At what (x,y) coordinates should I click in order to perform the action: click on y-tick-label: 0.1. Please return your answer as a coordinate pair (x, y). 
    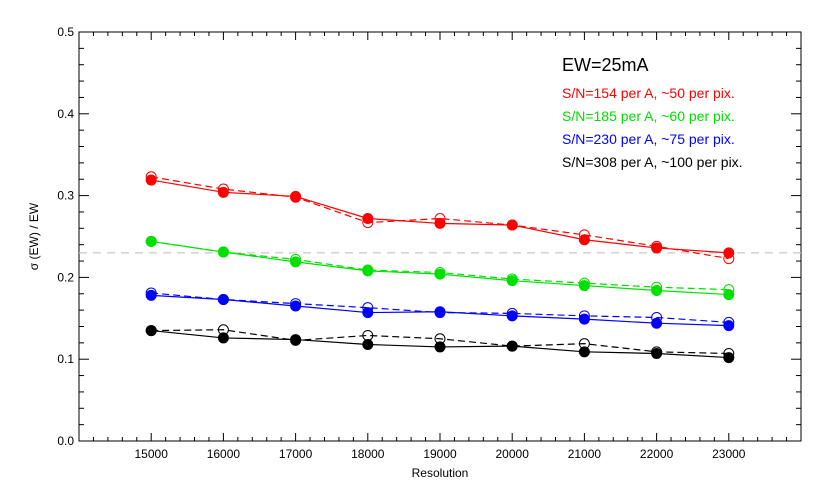
    Looking at the image, I should click on (65, 359).